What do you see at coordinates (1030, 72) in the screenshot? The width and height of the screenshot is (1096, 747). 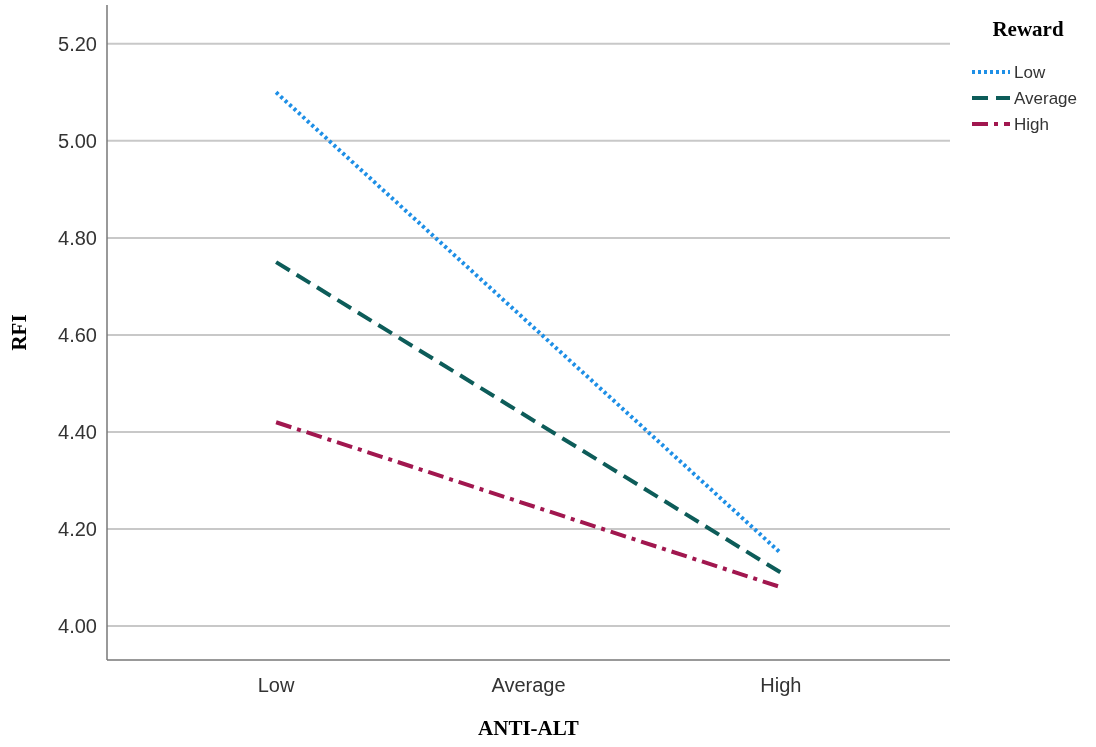 I see `legend-label: Low` at bounding box center [1030, 72].